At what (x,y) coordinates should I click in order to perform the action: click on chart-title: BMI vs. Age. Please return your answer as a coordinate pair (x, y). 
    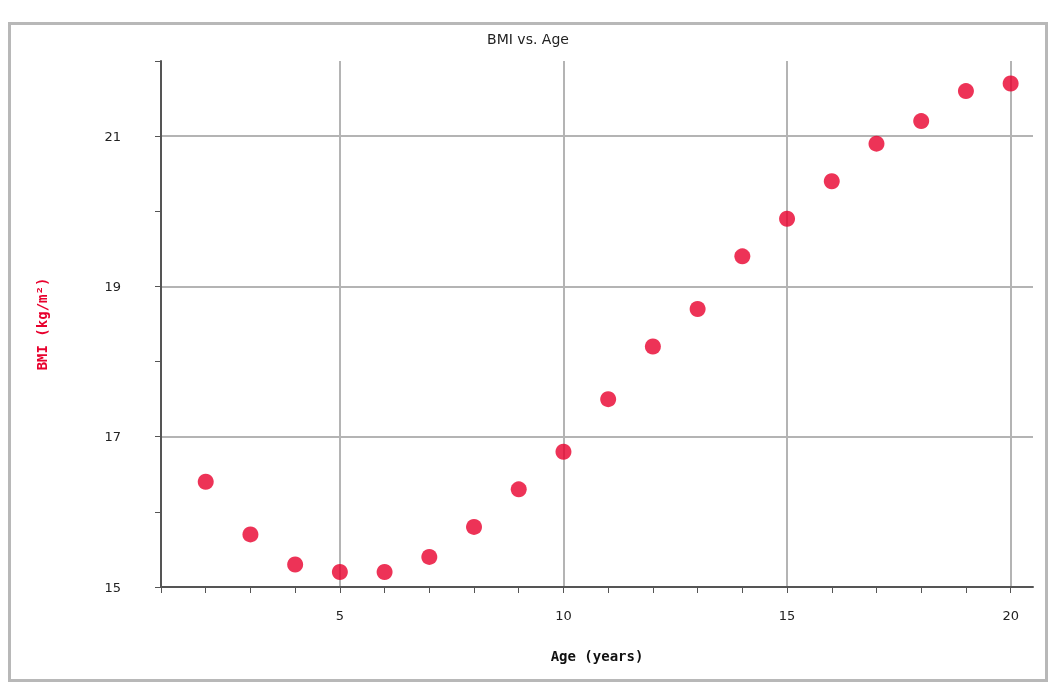
    Looking at the image, I should click on (528, 39).